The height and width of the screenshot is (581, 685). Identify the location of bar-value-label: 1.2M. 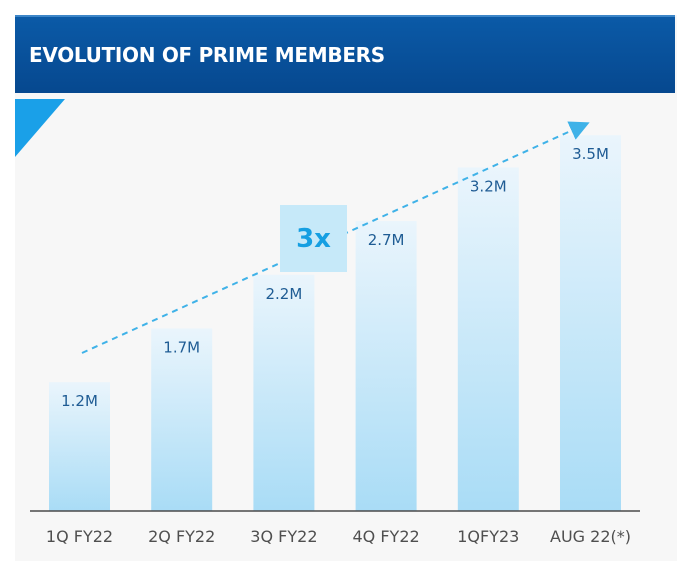
(79, 401).